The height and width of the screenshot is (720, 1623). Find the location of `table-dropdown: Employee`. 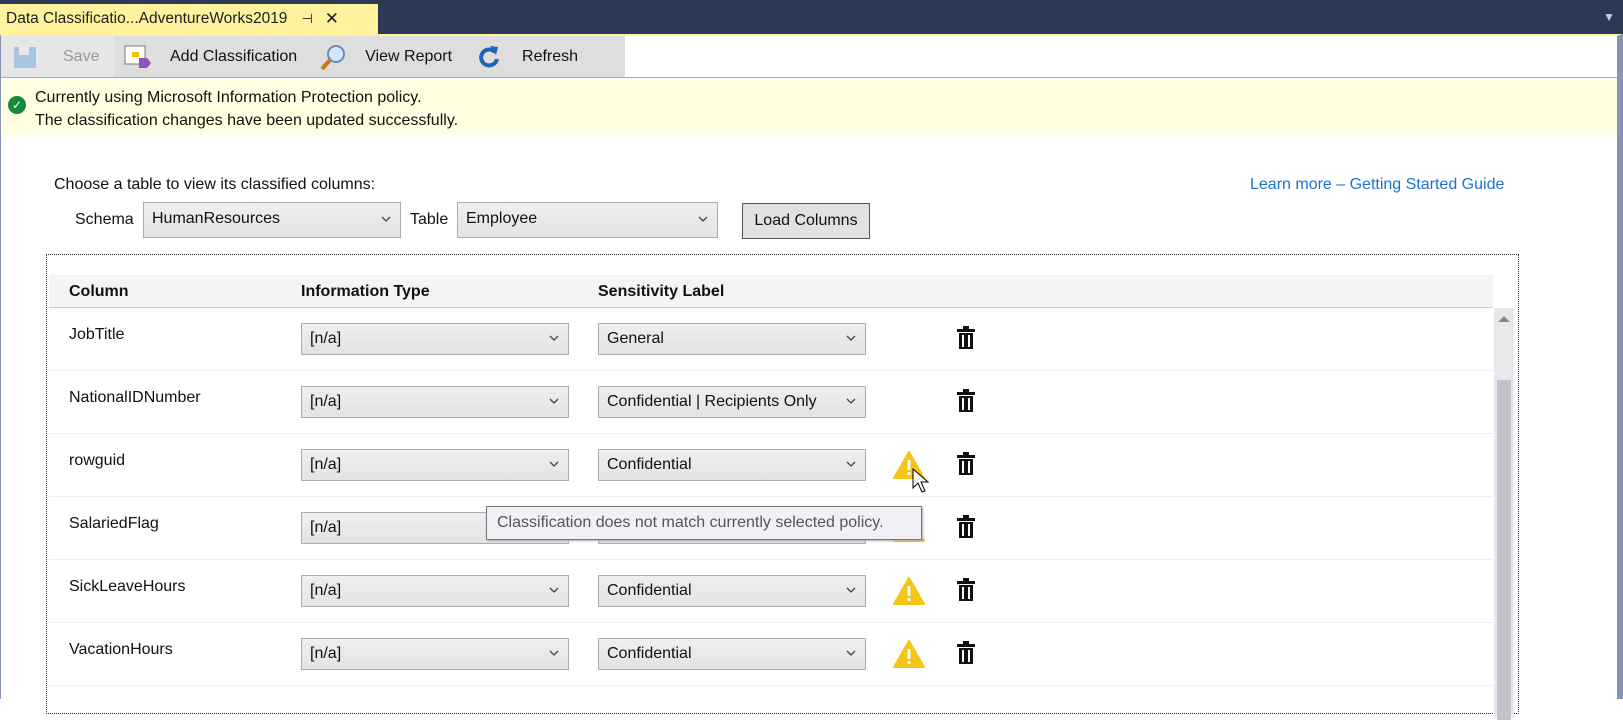

table-dropdown: Employee is located at coordinates (587, 220).